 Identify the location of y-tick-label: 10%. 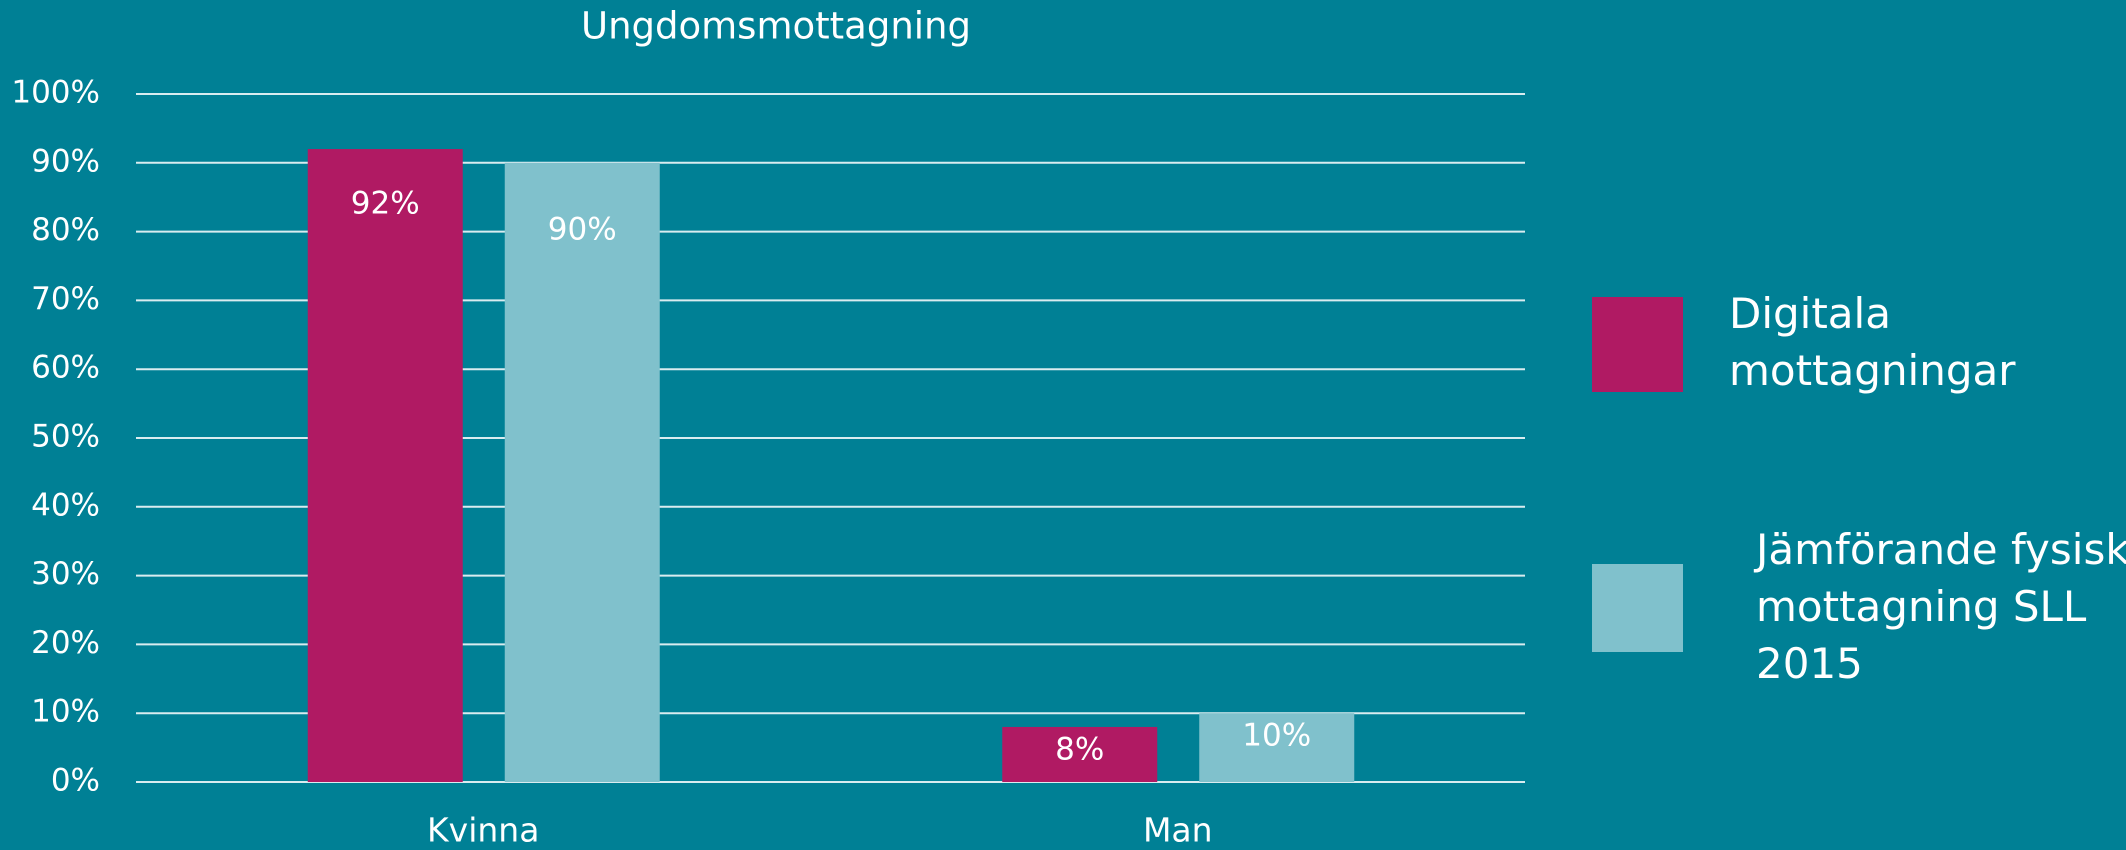
(65, 712).